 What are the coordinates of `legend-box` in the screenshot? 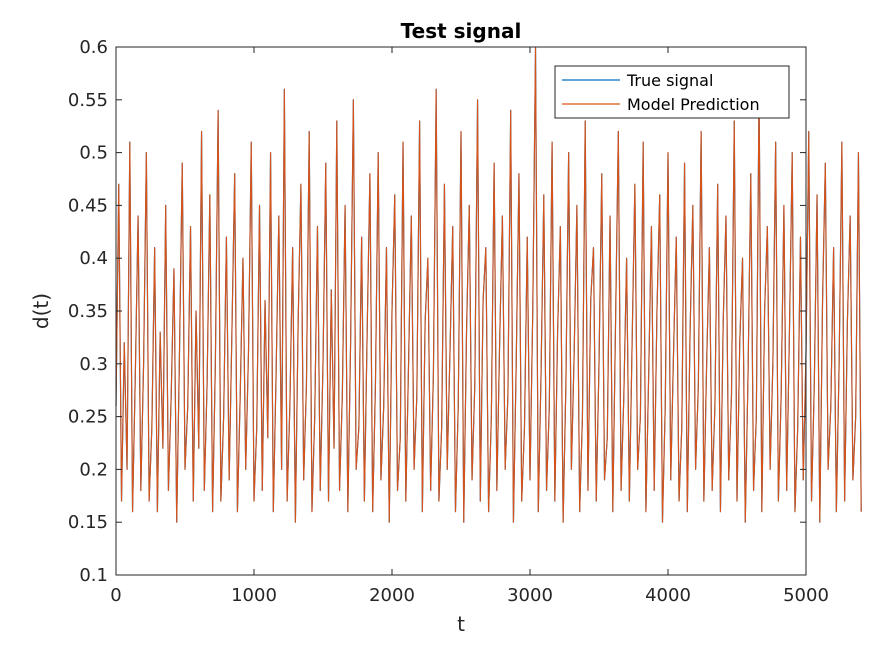 It's located at (672, 92).